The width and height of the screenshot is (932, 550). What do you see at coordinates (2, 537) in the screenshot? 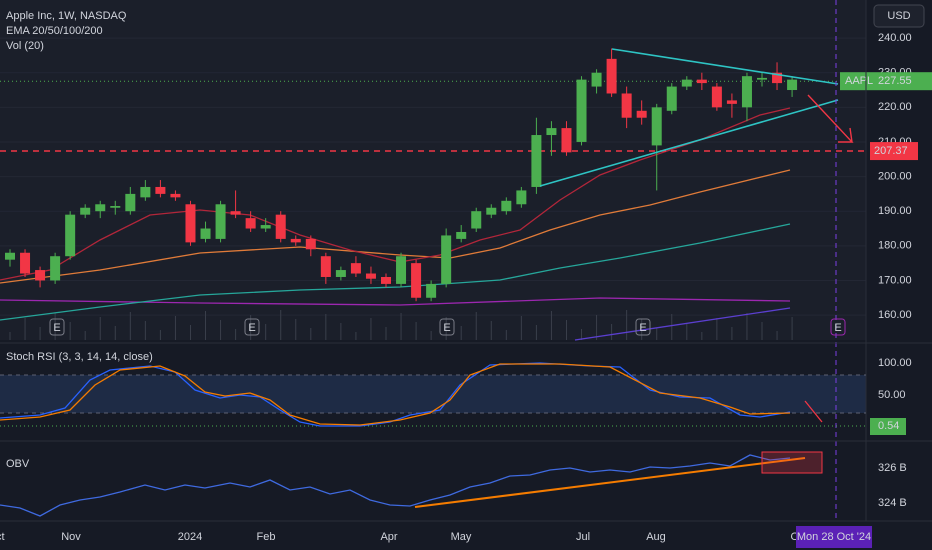
I see `x-tick-label: Oct` at bounding box center [2, 537].